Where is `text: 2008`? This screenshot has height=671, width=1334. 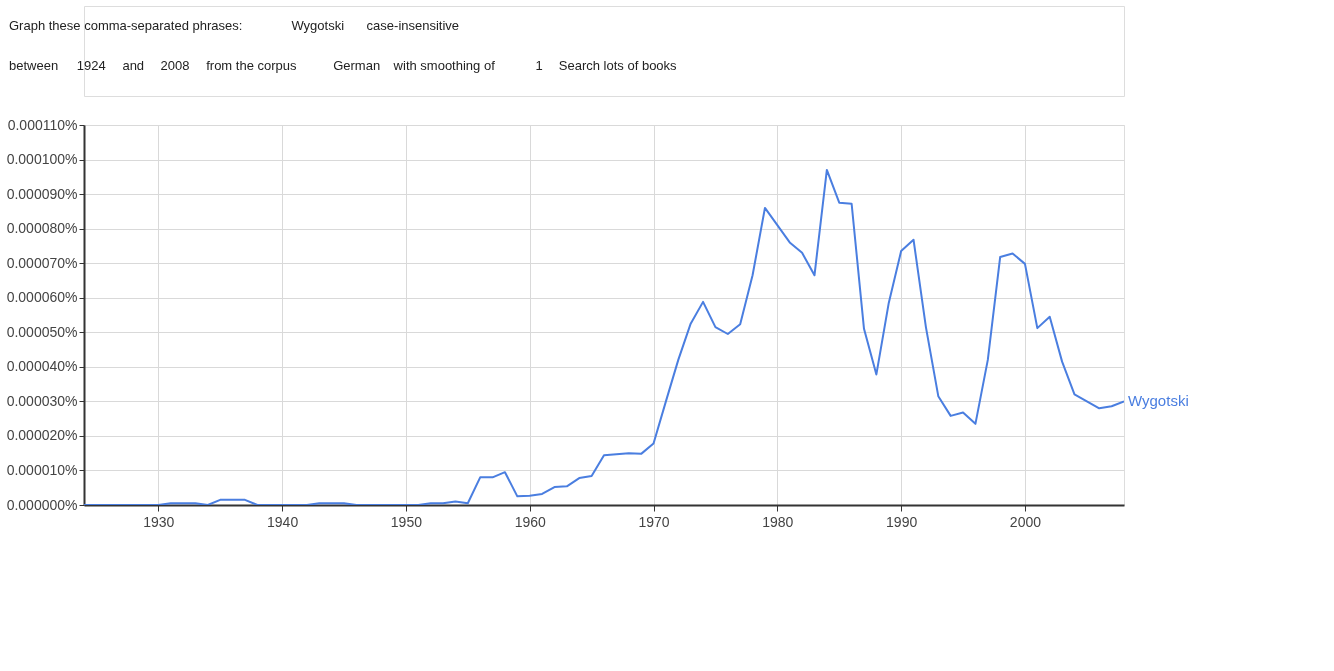
text: 2008 is located at coordinates (175, 65).